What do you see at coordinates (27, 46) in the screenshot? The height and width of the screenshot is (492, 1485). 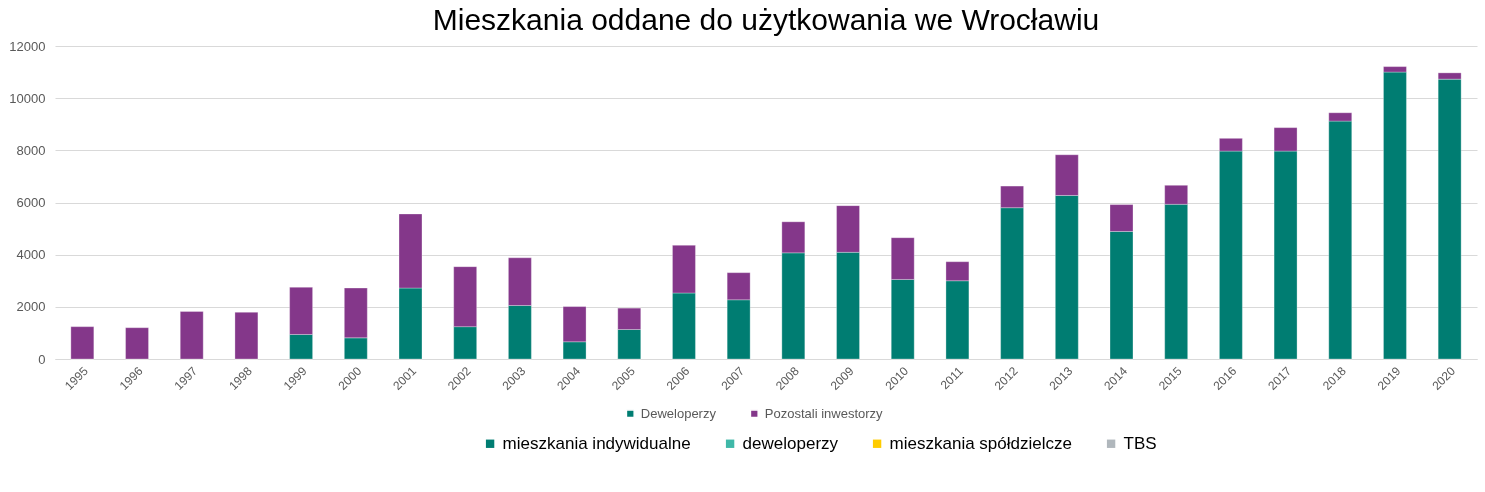 I see `y-tick-label: 12000` at bounding box center [27, 46].